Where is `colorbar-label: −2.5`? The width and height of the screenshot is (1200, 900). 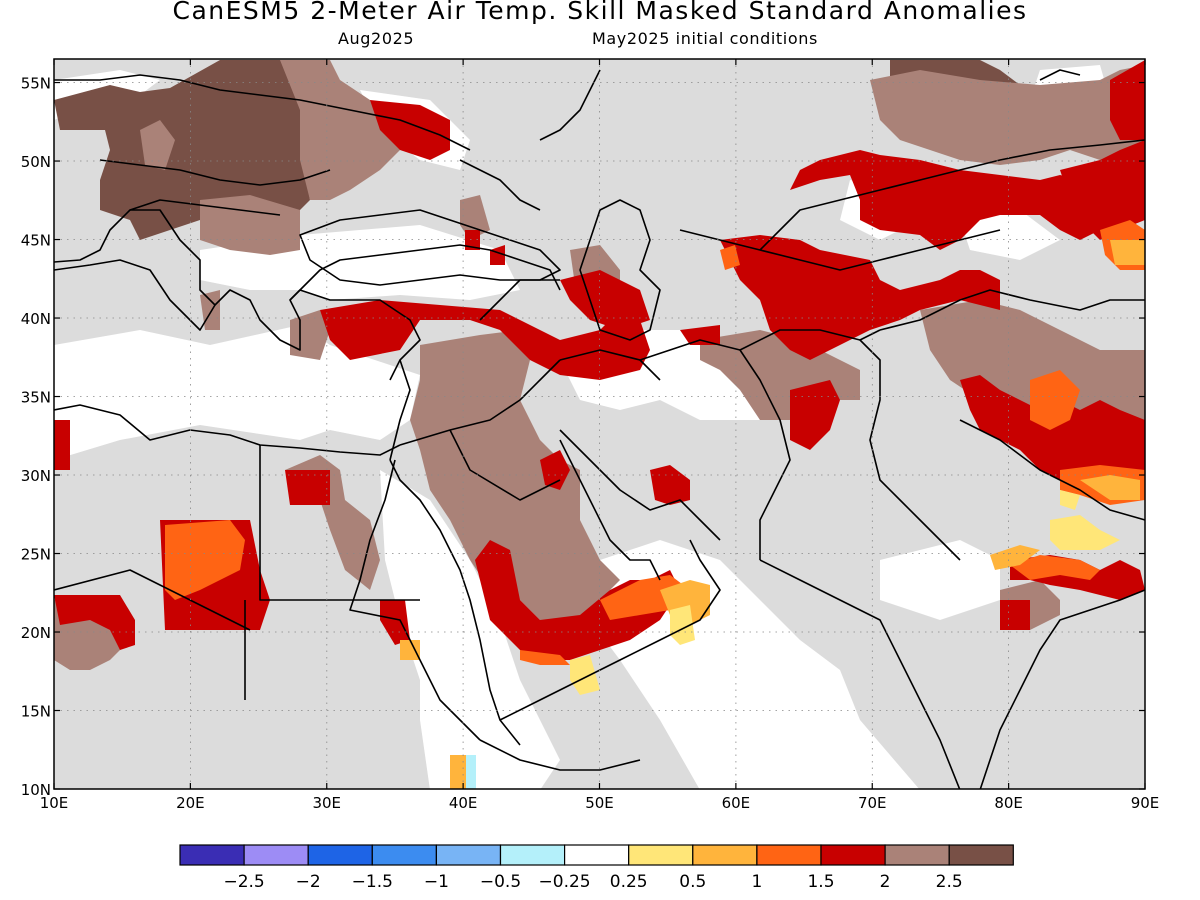
colorbar-label: −2.5 is located at coordinates (243, 882).